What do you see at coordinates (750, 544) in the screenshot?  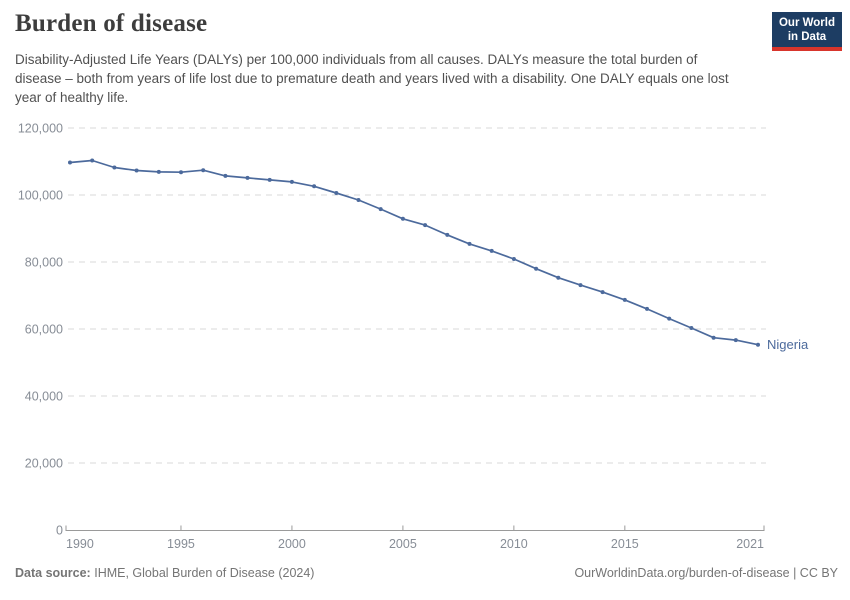 I see `x-tick-label: 2021` at bounding box center [750, 544].